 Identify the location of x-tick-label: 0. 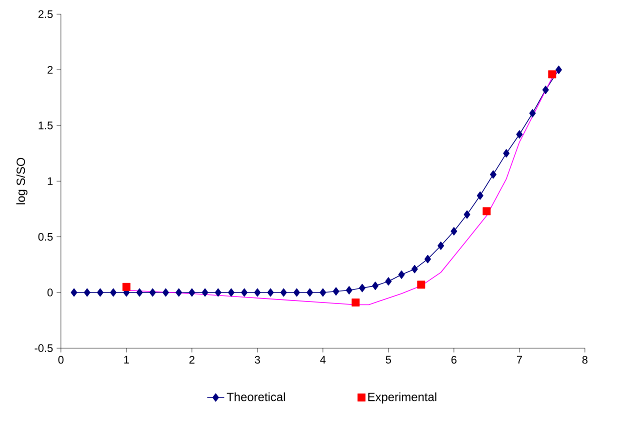
(61, 360).